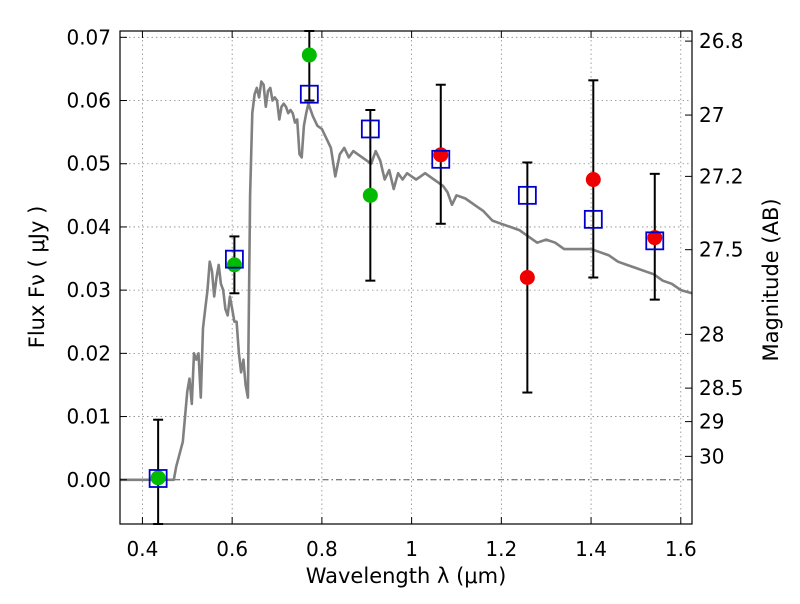 The width and height of the screenshot is (800, 604). I want to click on y-tick-label: 0.05, so click(88, 164).